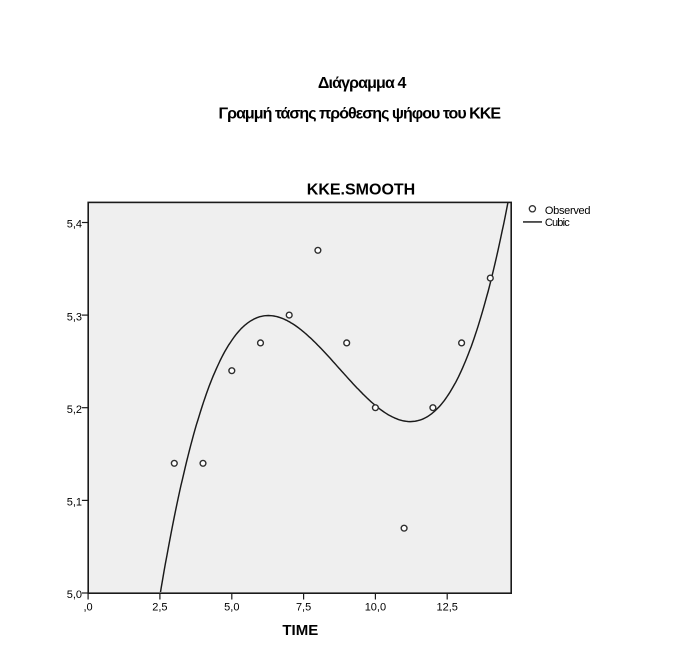 Image resolution: width=692 pixels, height=663 pixels. Describe the element at coordinates (360, 114) in the screenshot. I see `svg-text:Γραμμή τάσης πρόθεσης ψήφου το: Γραμμή τάσης πρόθεσης ψήφου του ΚΚΕ` at that location.